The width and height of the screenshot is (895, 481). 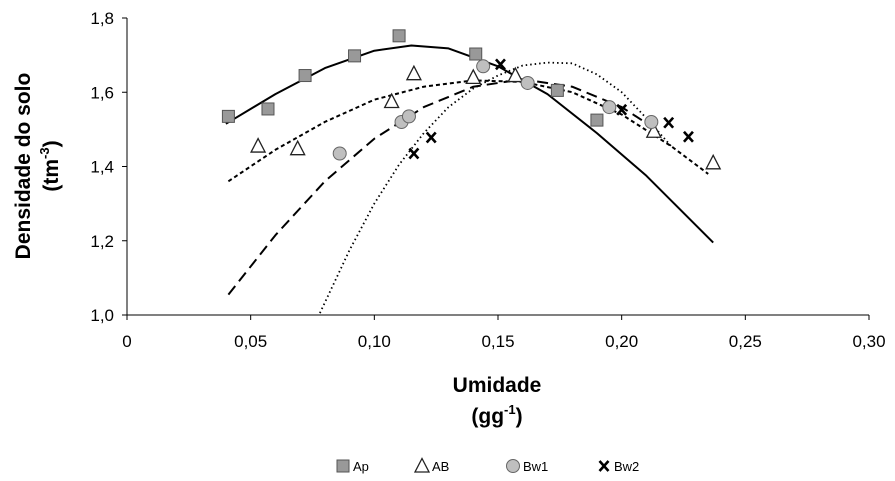 What do you see at coordinates (513, 466) in the screenshot?
I see `legend-marker-bw1` at bounding box center [513, 466].